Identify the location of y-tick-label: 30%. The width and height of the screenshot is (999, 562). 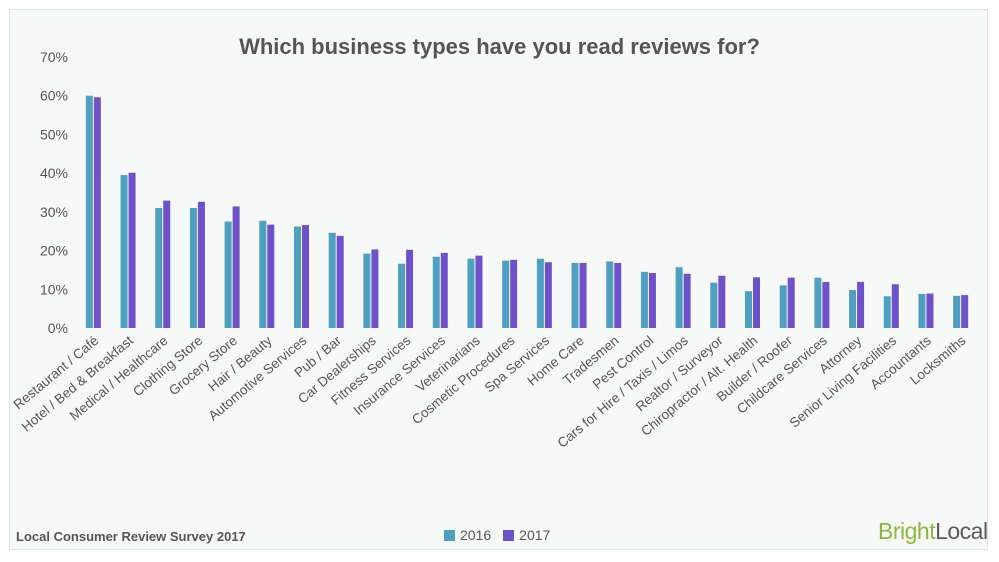
(54, 212).